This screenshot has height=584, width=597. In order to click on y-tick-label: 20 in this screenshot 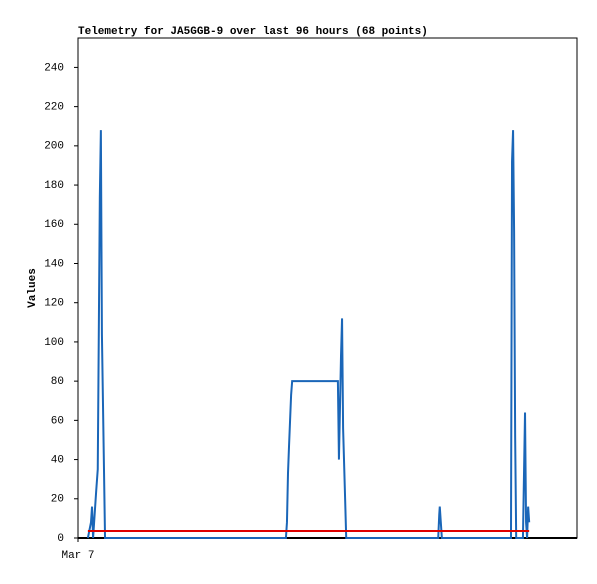, I will do `click(57, 500)`.